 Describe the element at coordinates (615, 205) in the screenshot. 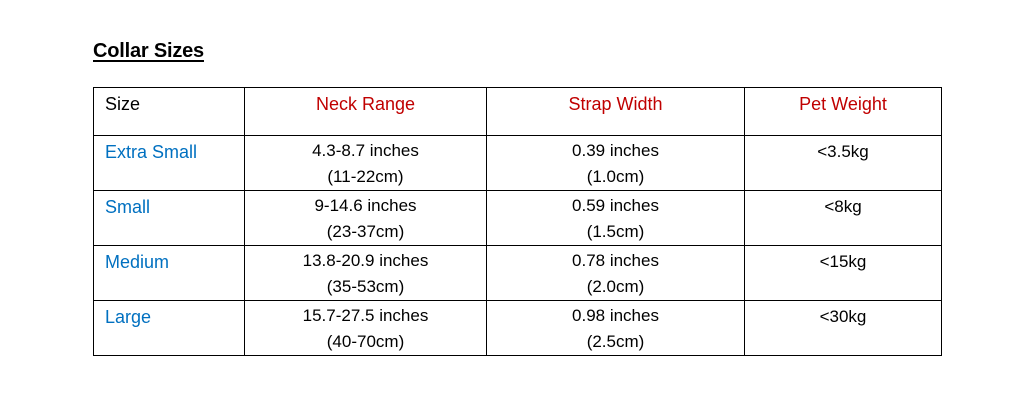

I see `value-line-inches: 0.59 inches` at that location.